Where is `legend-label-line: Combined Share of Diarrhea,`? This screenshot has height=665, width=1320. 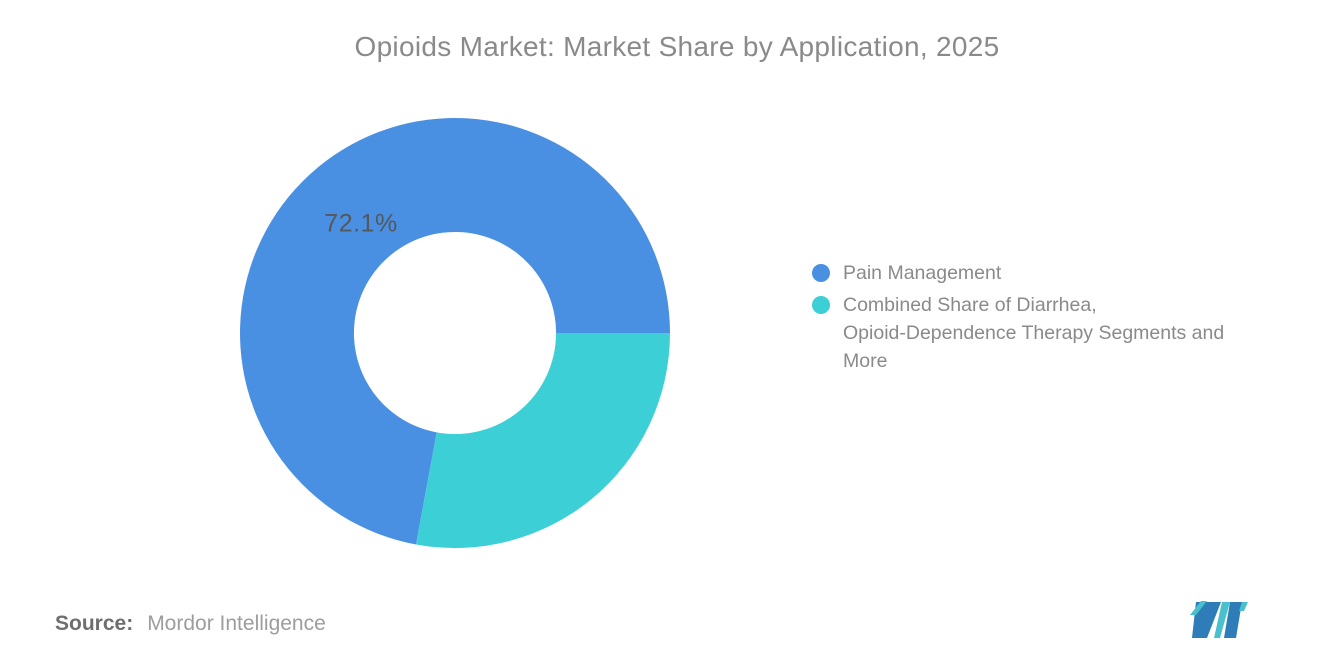 legend-label-line: Combined Share of Diarrhea, is located at coordinates (970, 305).